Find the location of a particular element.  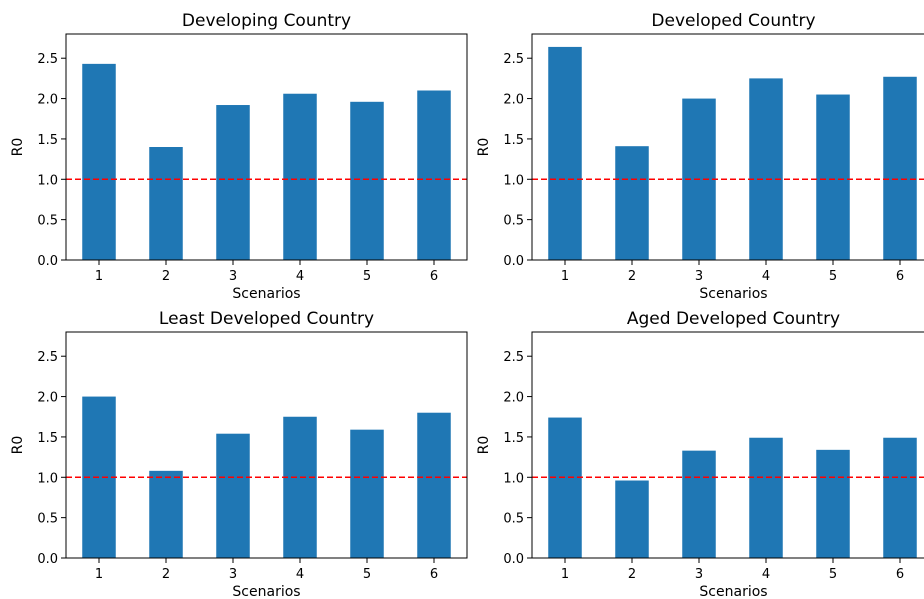

chart-title: Developing Country is located at coordinates (266, 21).